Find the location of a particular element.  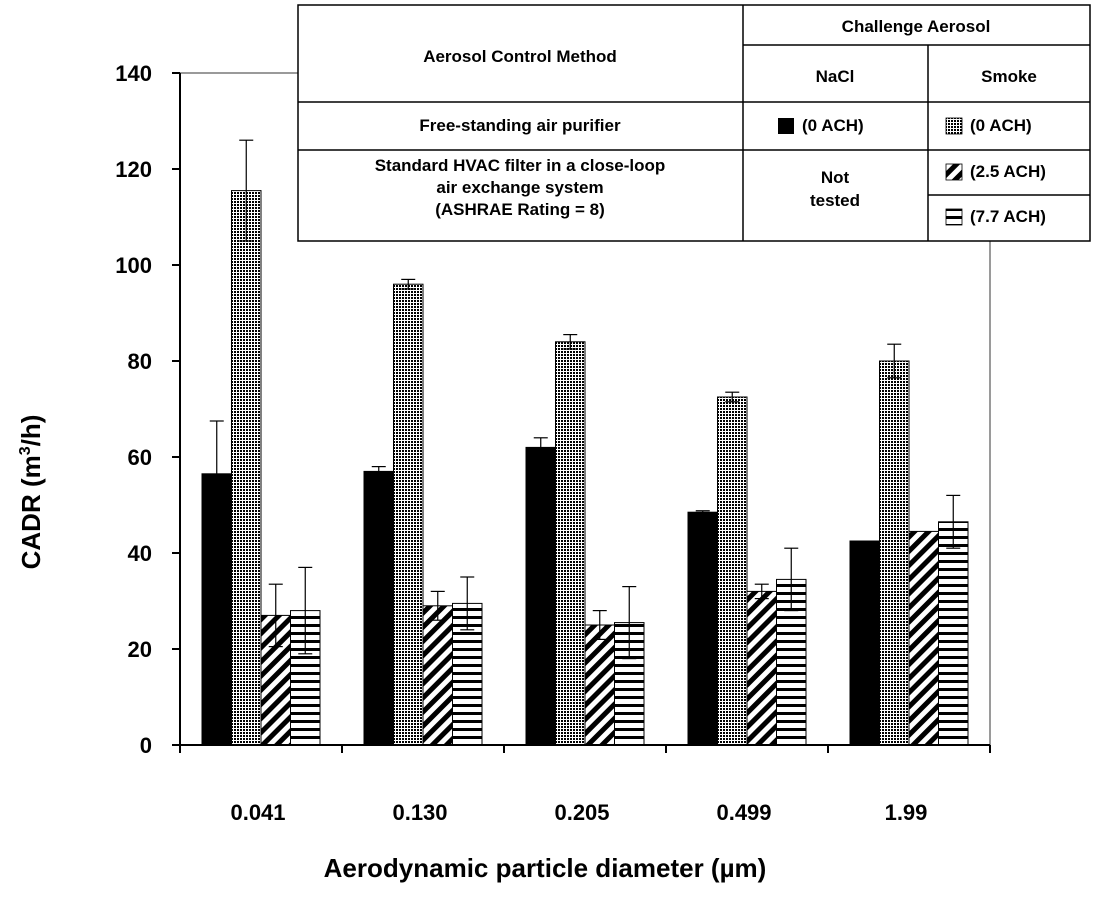

legend-not-tested-line1: Not is located at coordinates (835, 177).